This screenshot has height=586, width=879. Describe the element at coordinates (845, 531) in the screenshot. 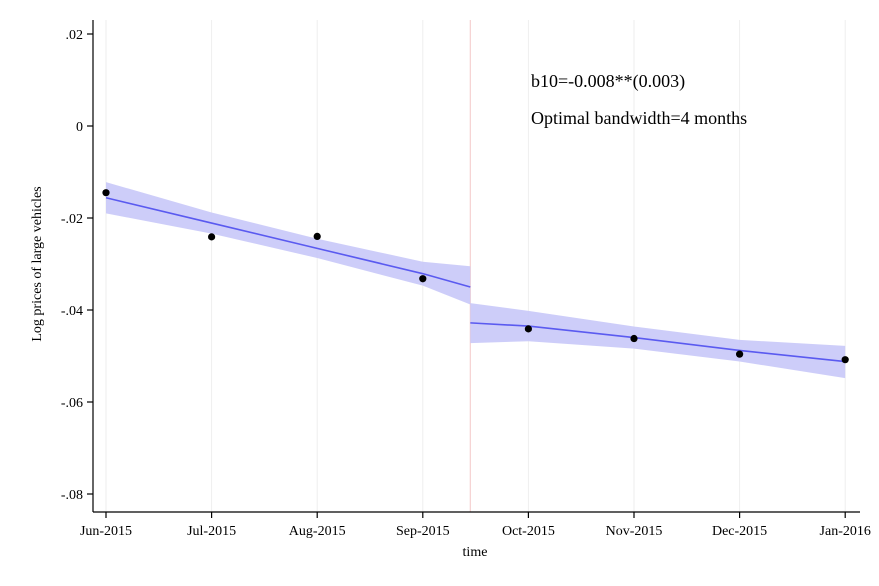

I see `x-tick-label: Jan-2016` at that location.